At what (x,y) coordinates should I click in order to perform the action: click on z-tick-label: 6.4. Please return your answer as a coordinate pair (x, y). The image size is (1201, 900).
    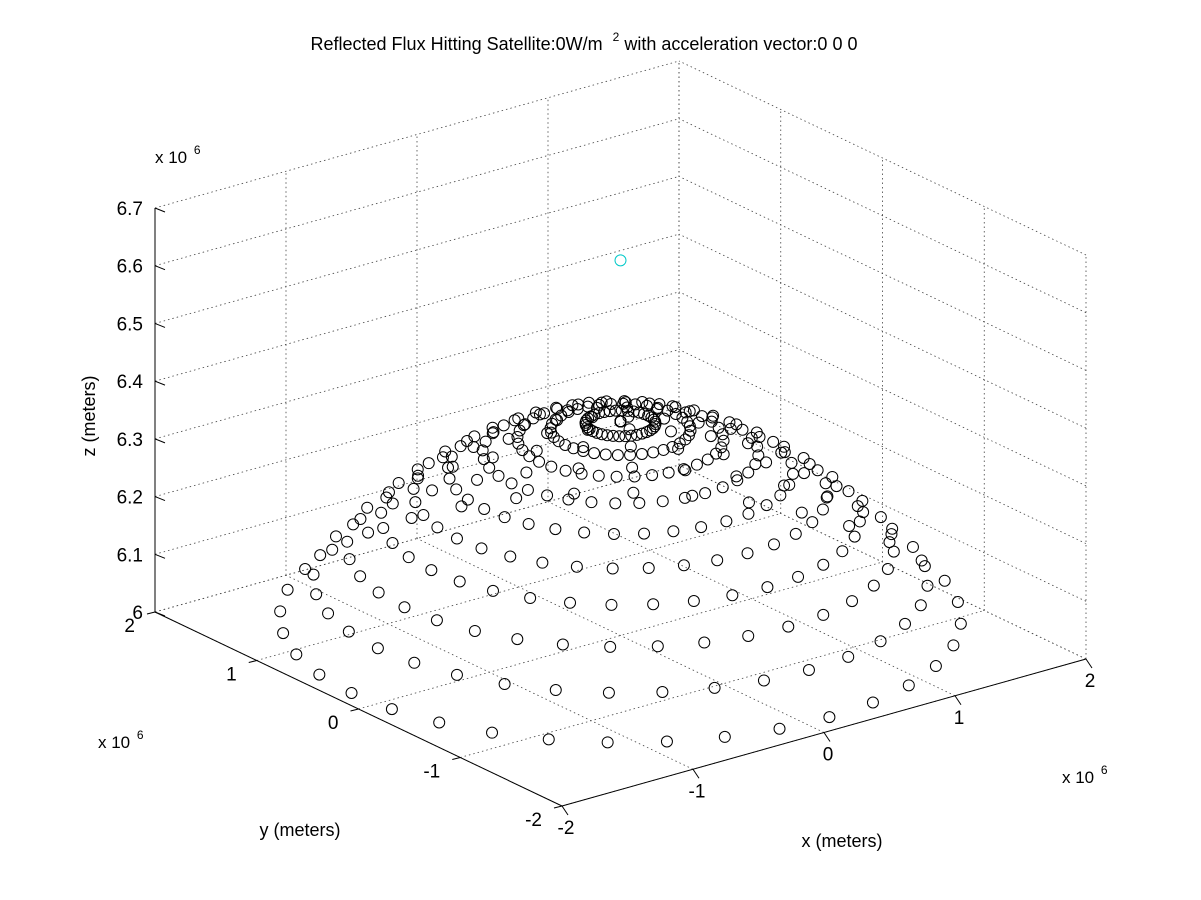
    Looking at the image, I should click on (130, 382).